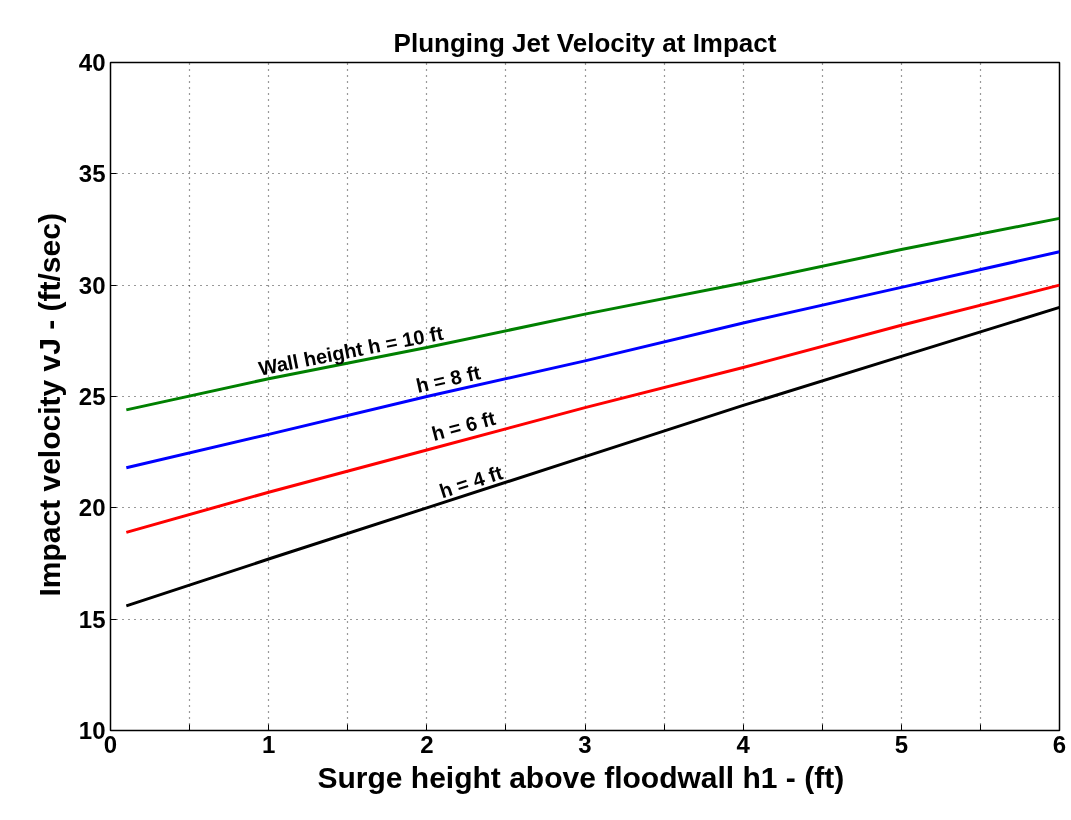  What do you see at coordinates (427, 744) in the screenshot?
I see `x-tick-label: 2` at bounding box center [427, 744].